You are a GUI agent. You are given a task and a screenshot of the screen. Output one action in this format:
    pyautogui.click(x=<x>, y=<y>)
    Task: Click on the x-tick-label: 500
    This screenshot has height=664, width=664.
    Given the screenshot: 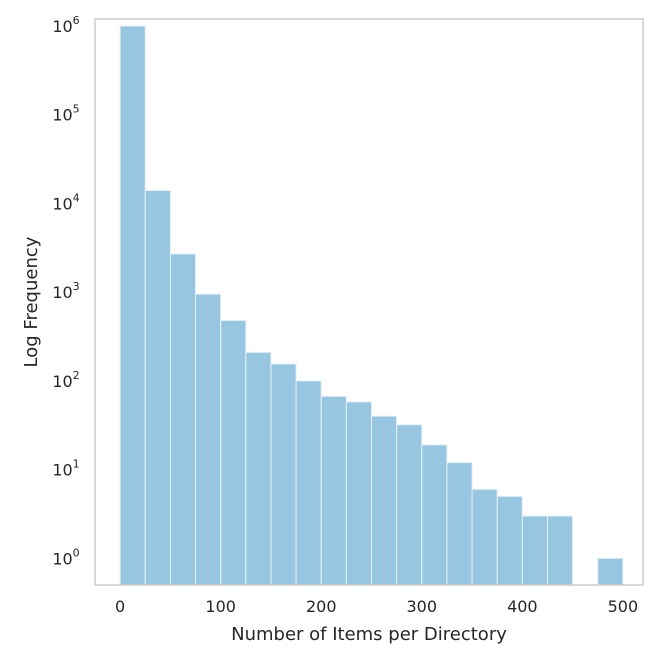 What is the action you would take?
    pyautogui.click(x=623, y=606)
    